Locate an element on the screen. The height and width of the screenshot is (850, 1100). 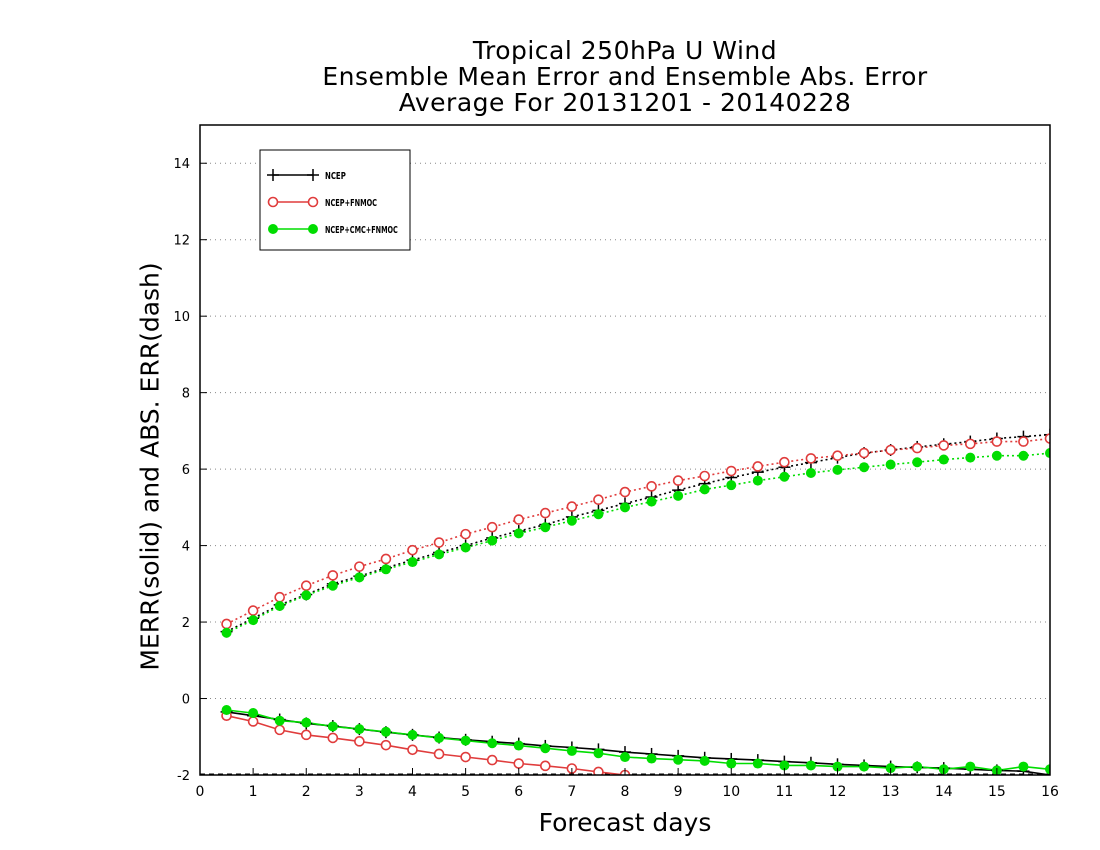
y-tick-label: 12 is located at coordinates (181, 241).